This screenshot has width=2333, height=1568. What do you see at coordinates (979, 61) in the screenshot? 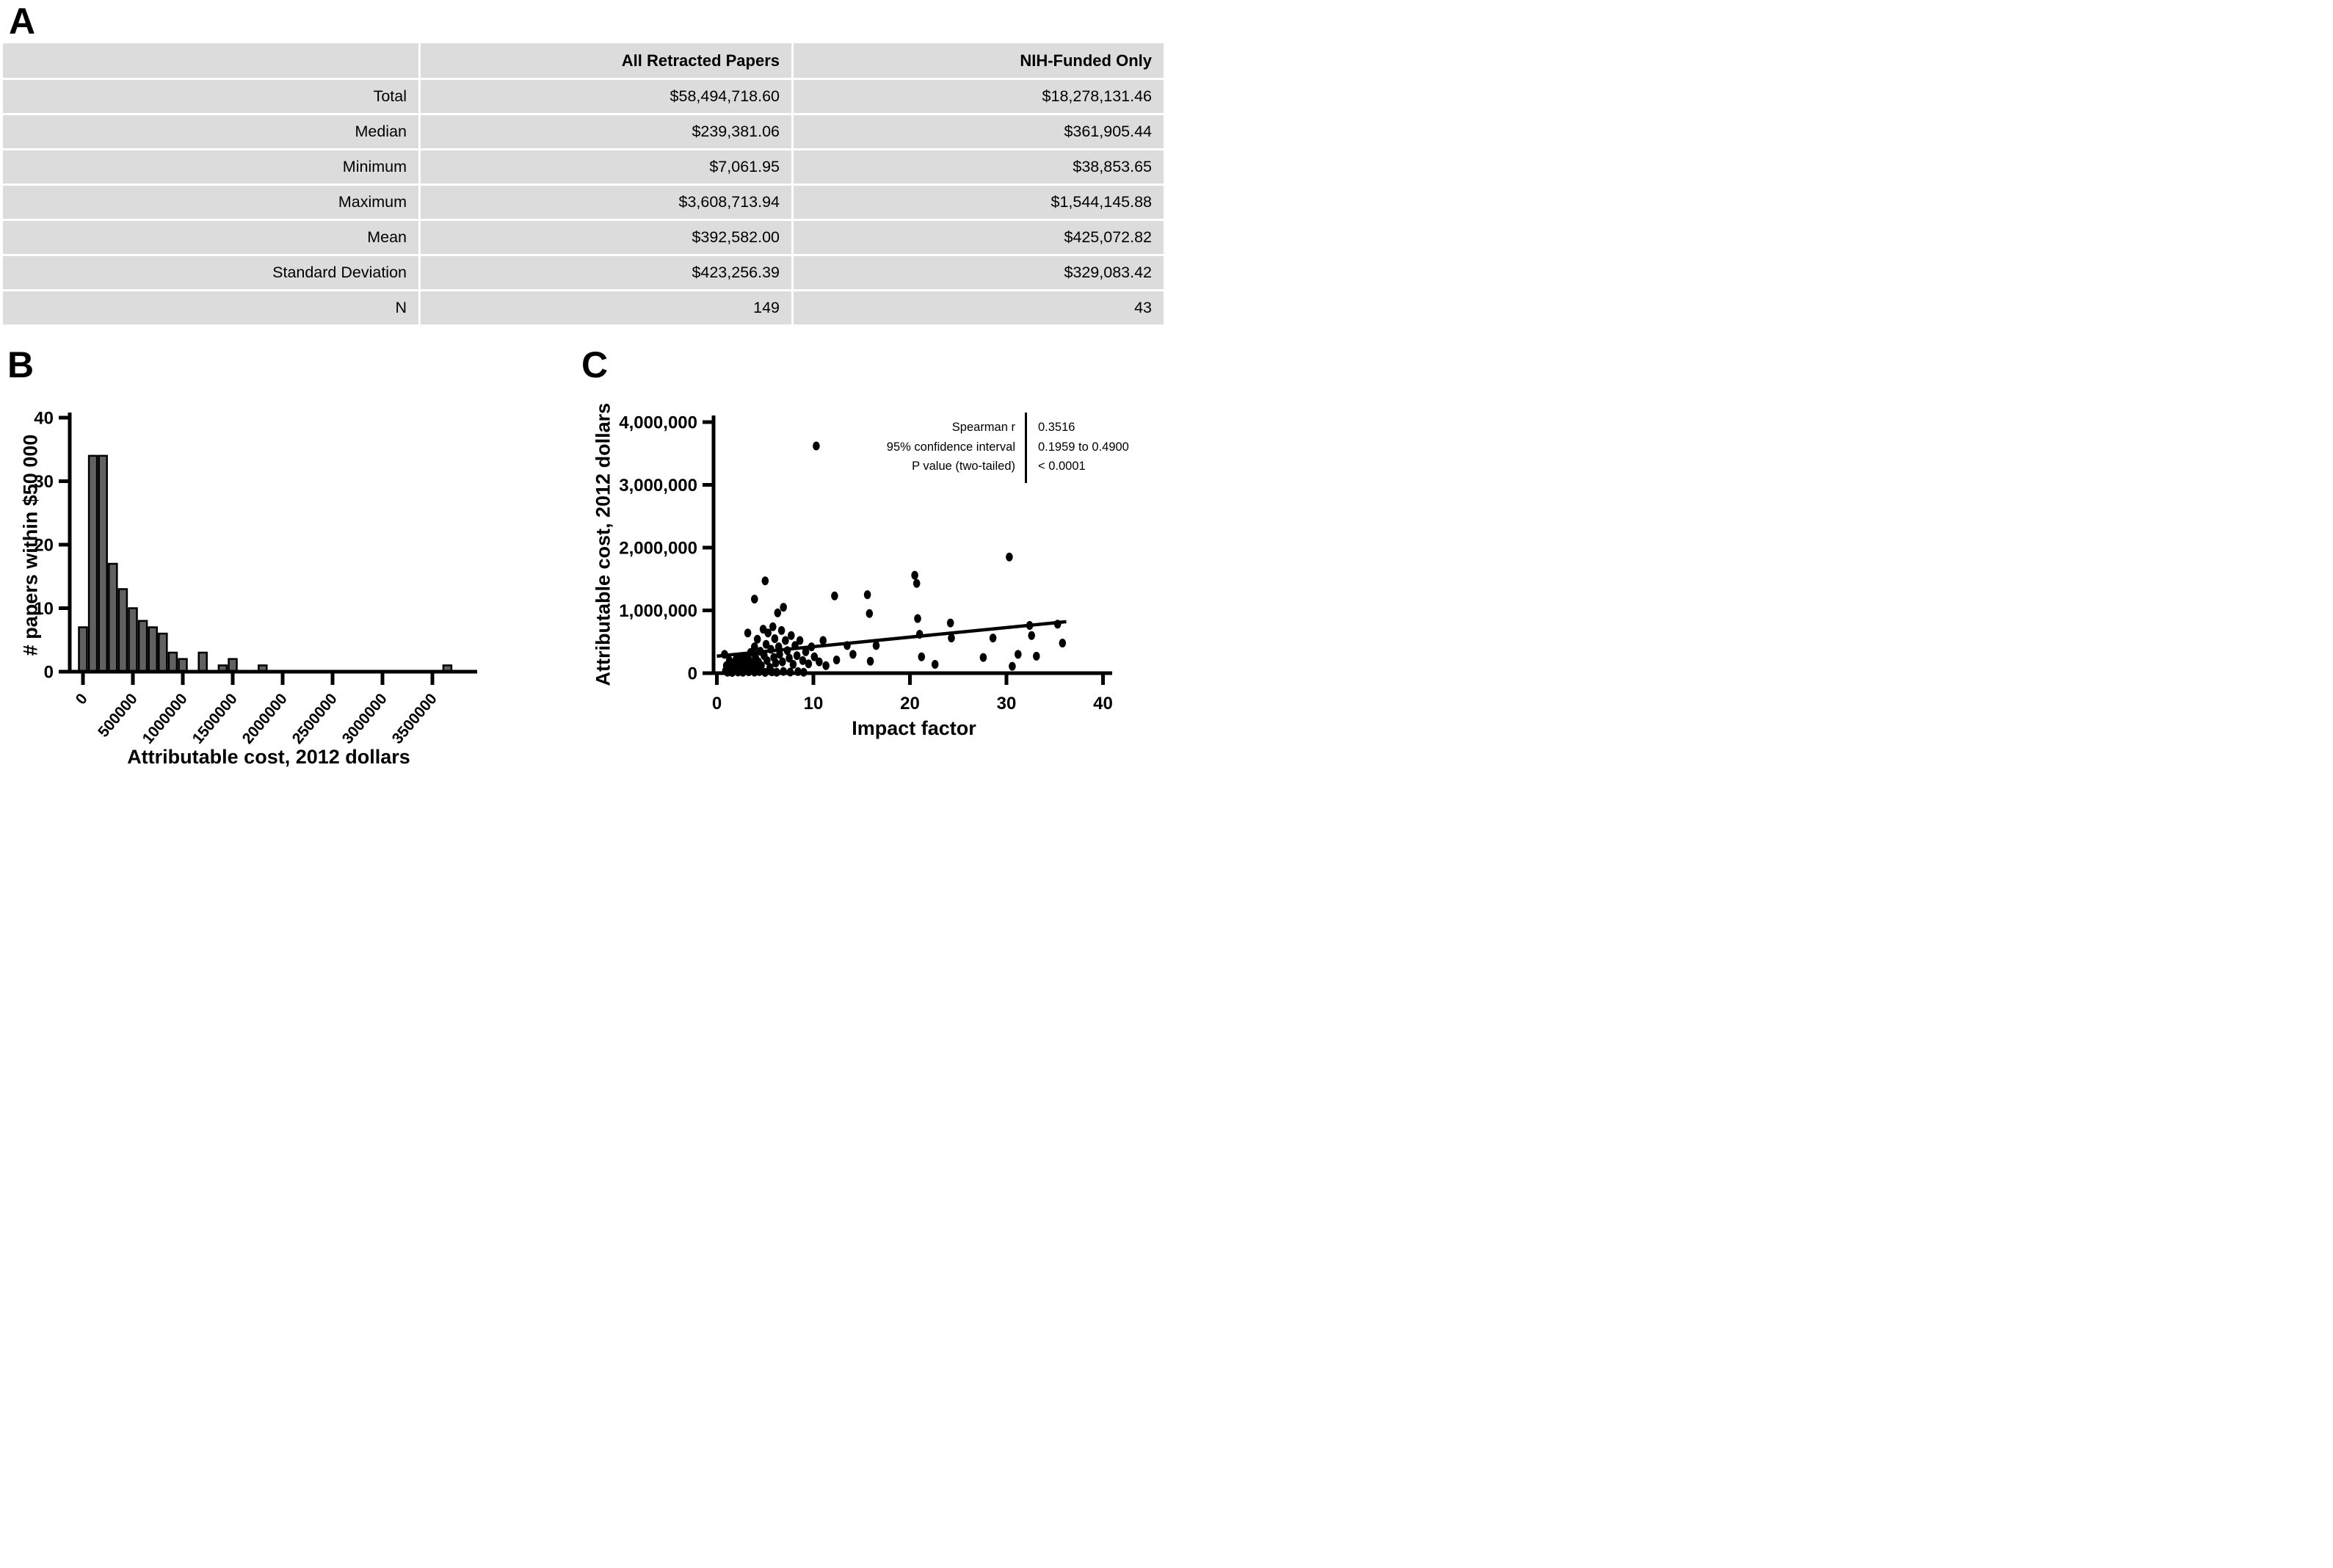
I see `table-header-nih-funded: NIH-Funded Only` at bounding box center [979, 61].